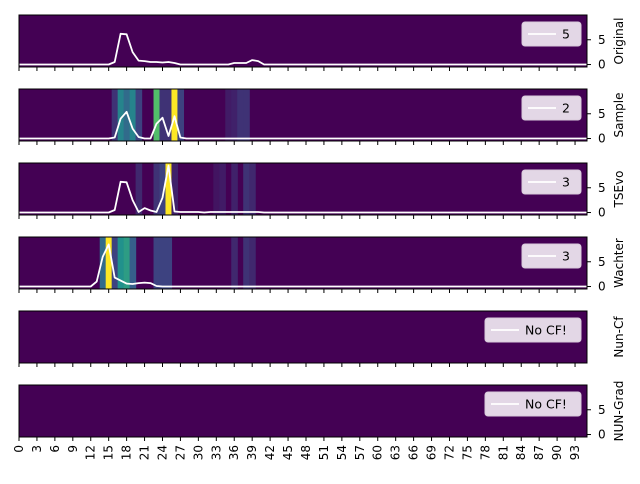 This screenshot has width=640, height=484. I want to click on y-axis-label: NUN-Grad, so click(619, 411).